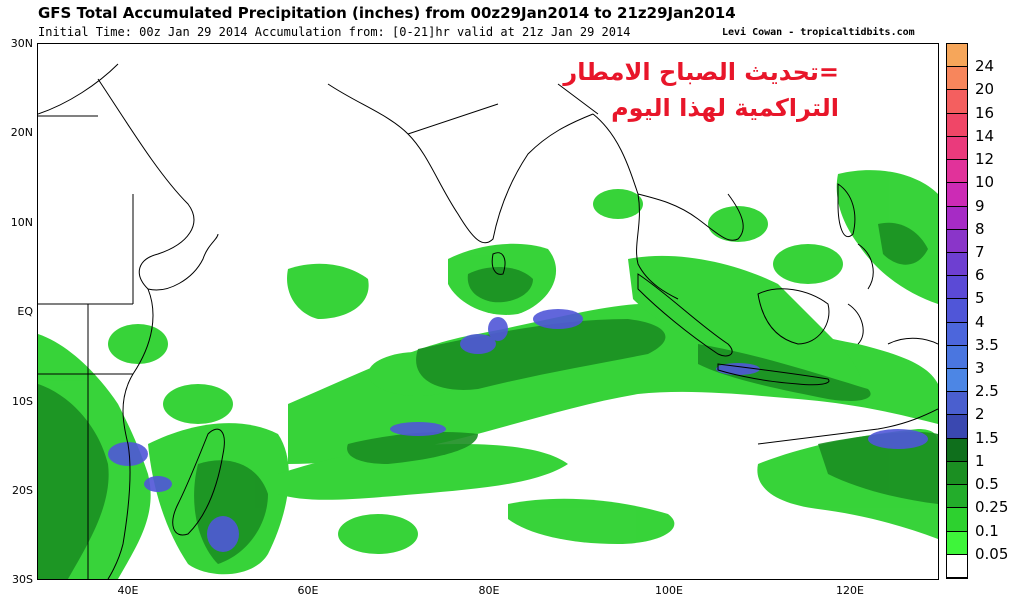  Describe the element at coordinates (128, 590) in the screenshot. I see `lon-label-40e: 40E` at that location.